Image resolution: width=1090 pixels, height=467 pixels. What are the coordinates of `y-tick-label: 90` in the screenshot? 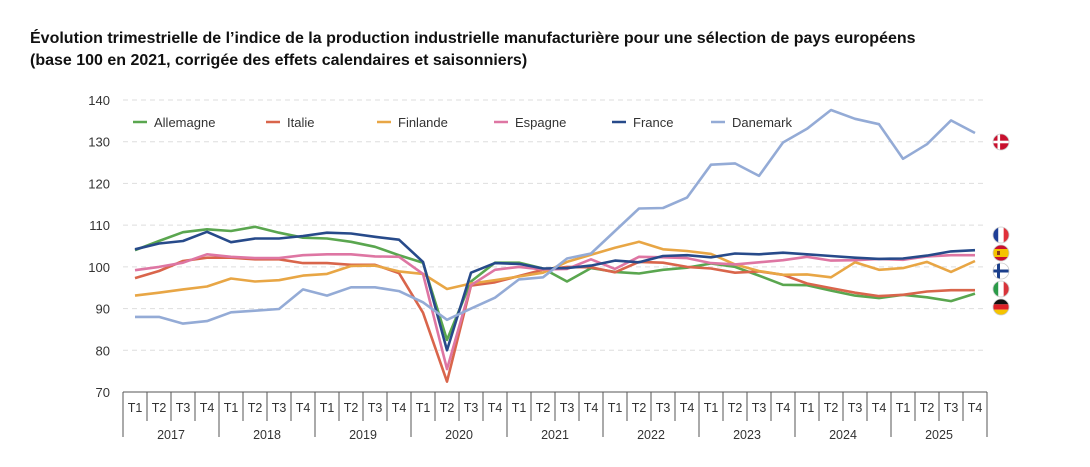 It's located at (103, 309).